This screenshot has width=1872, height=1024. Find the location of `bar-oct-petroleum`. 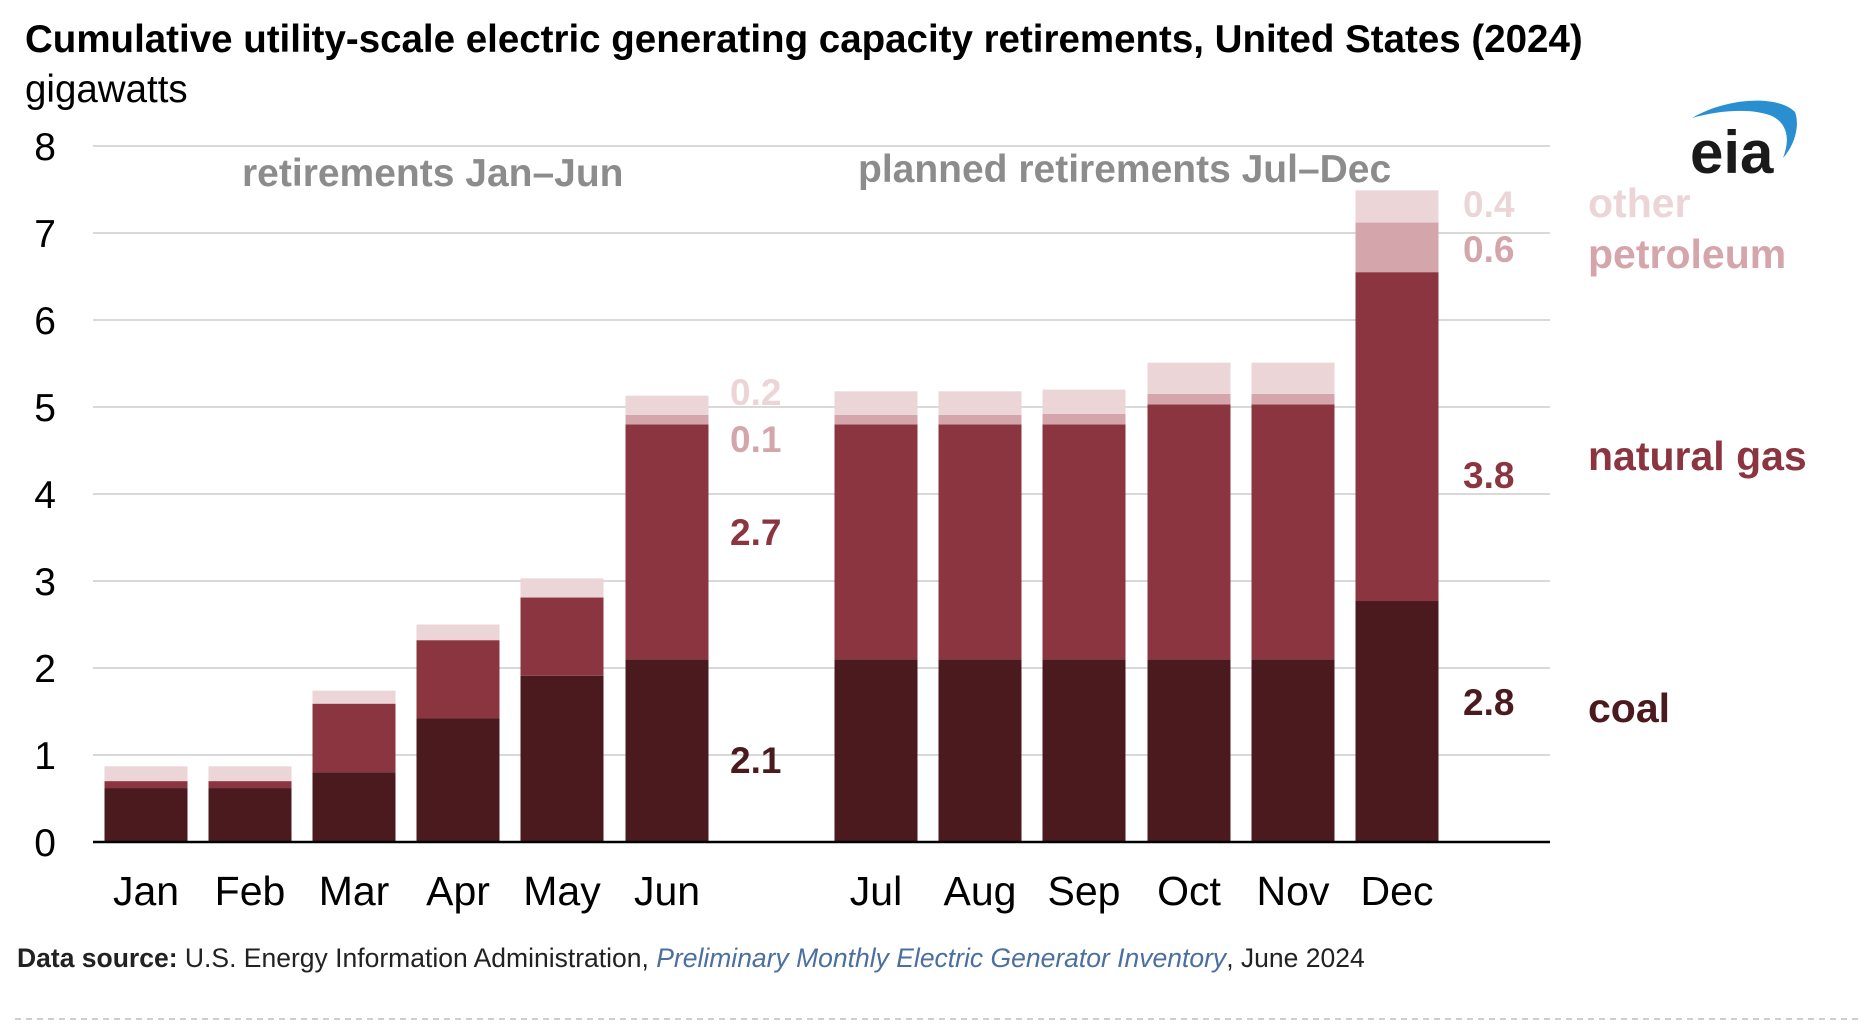

bar-oct-petroleum is located at coordinates (1189, 399).